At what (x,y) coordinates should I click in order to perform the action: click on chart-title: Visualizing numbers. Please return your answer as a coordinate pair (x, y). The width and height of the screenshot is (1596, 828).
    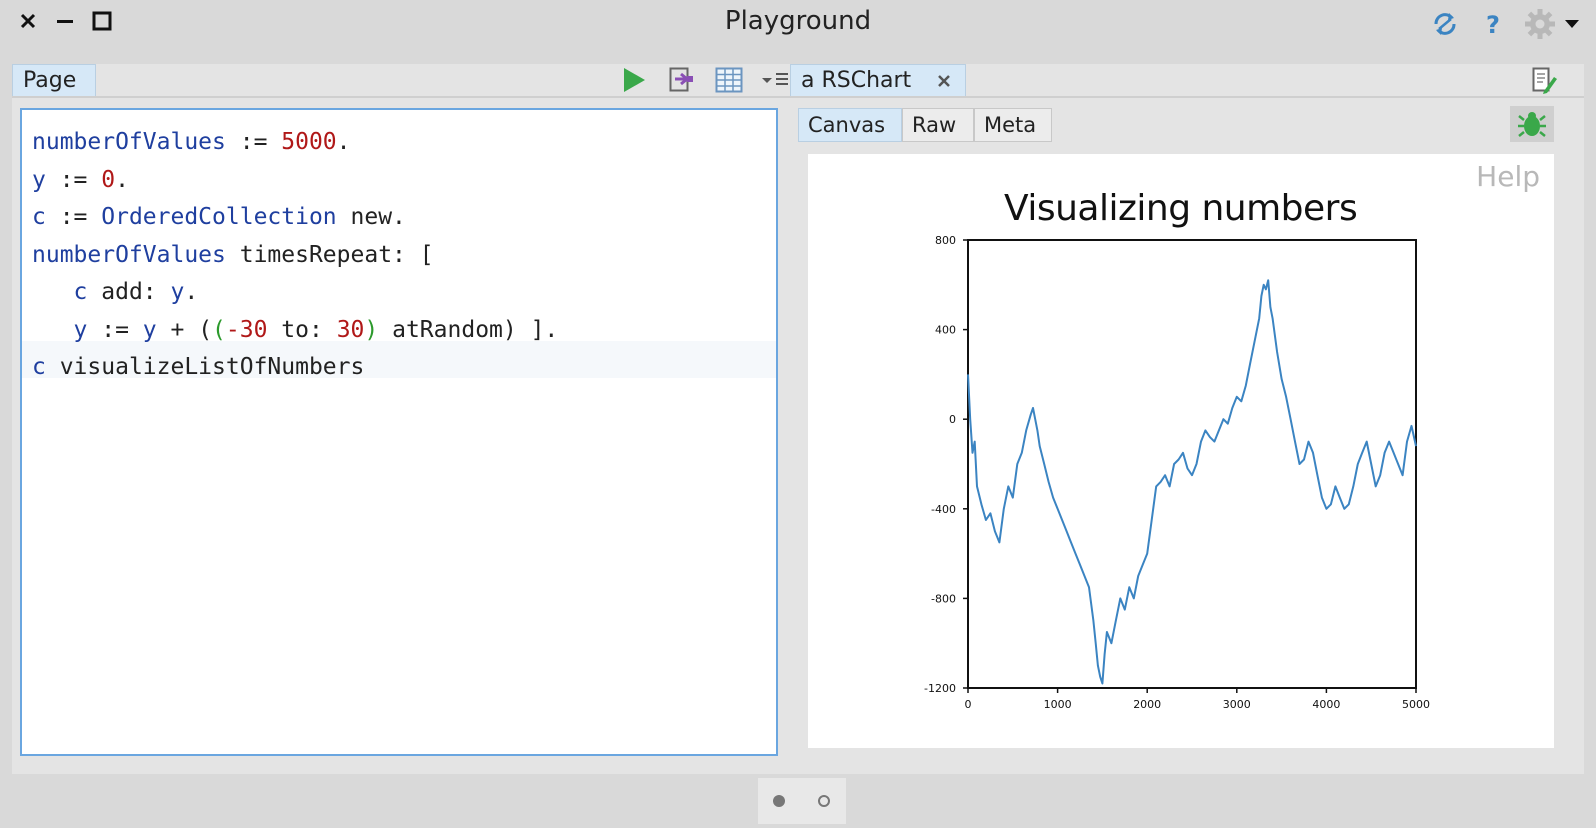
    Looking at the image, I should click on (1181, 208).